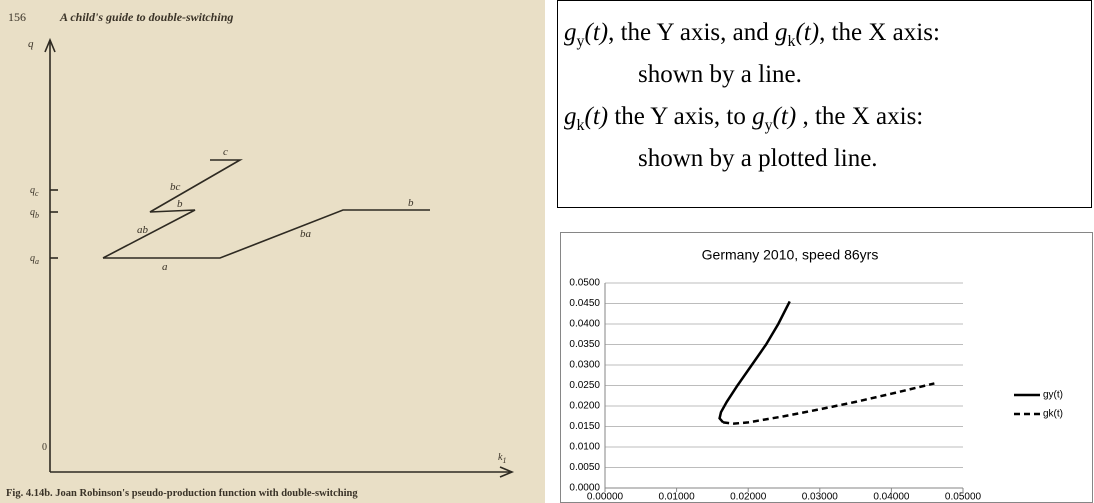  I want to click on x-tick-label: 0.04000, so click(891, 497).